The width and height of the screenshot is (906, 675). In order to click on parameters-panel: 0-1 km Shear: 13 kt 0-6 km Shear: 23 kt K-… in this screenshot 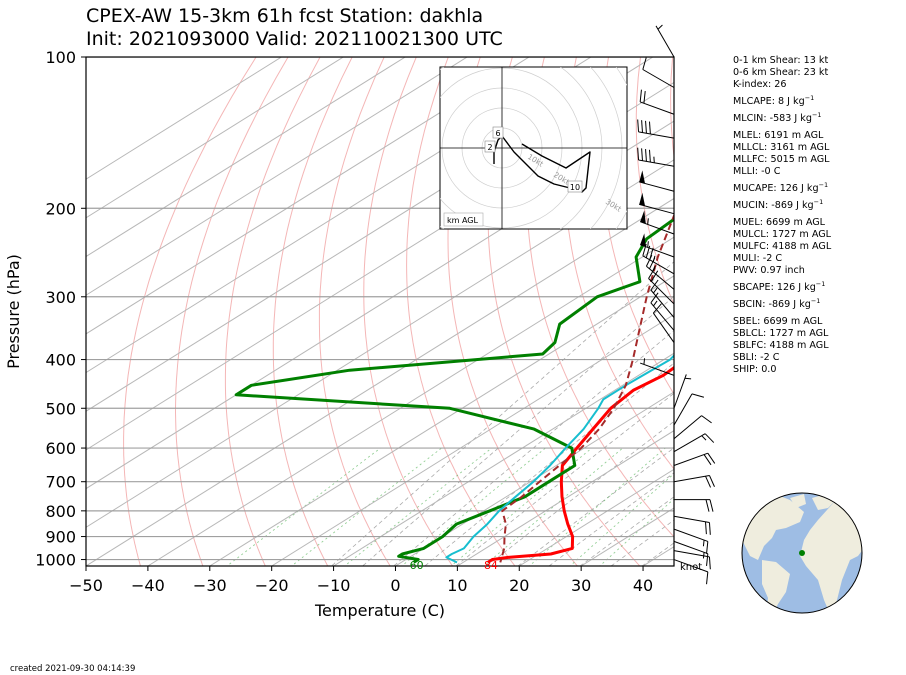, I will do `click(782, 215)`.